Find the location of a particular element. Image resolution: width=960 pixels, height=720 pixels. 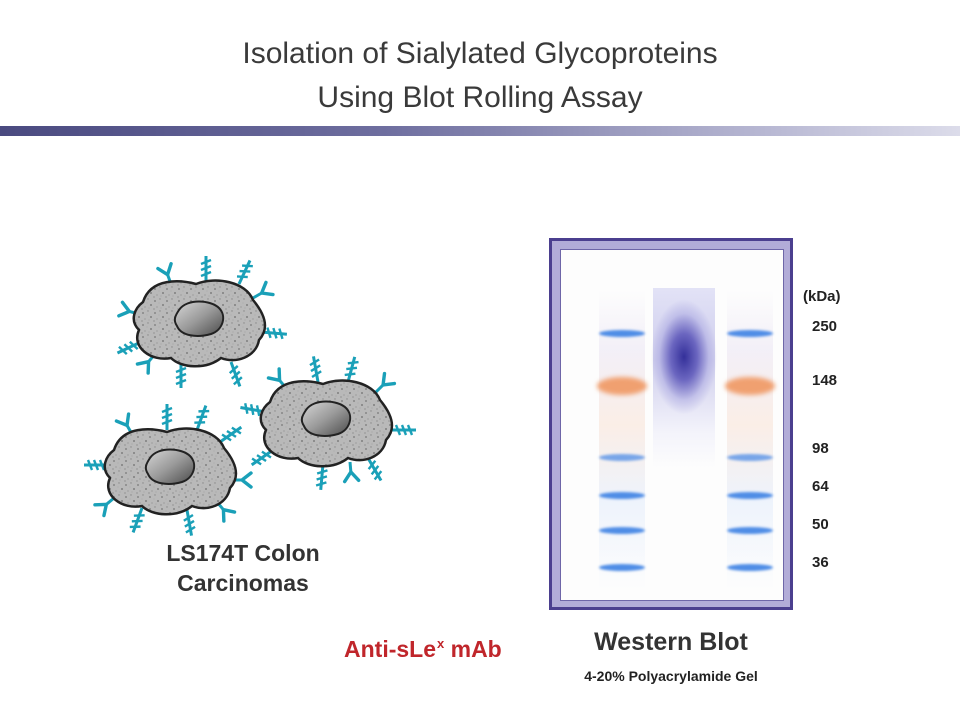

western-blot-frame is located at coordinates (671, 424).